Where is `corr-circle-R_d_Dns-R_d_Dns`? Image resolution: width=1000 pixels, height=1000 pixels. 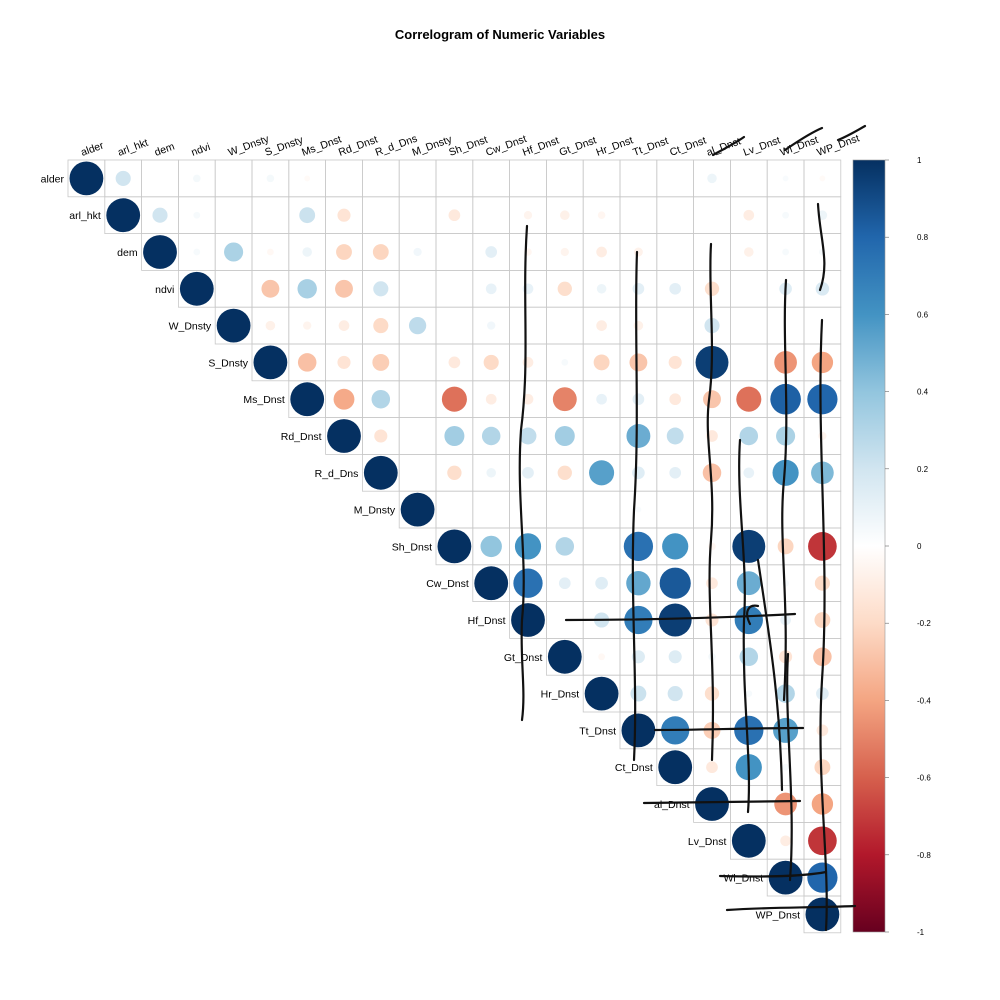 corr-circle-R_d_Dns-R_d_Dns is located at coordinates (380, 472).